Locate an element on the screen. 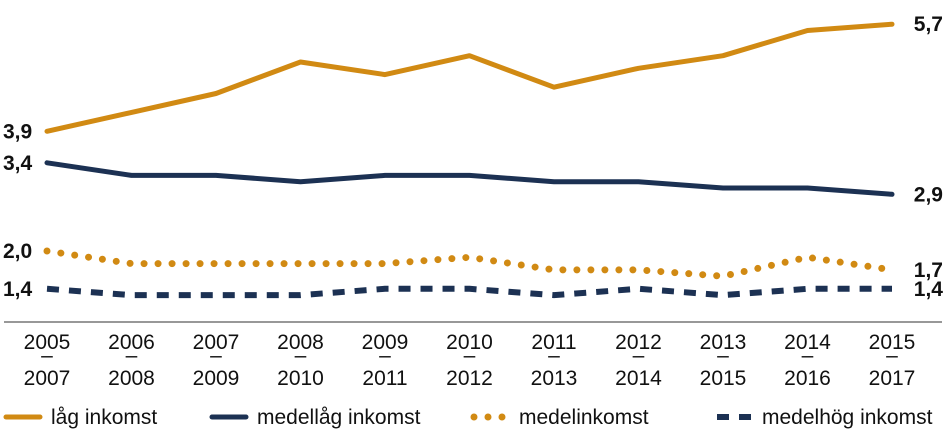  x-tick-label-start: 2007 is located at coordinates (216, 342).